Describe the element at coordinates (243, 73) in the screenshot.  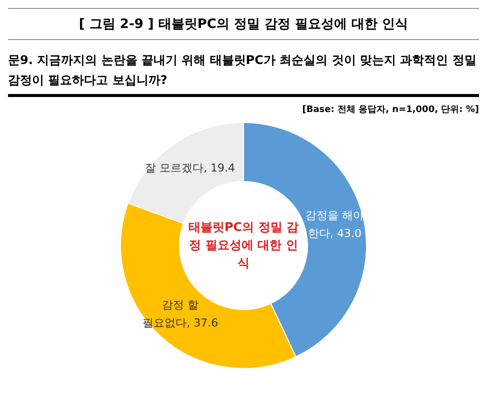
I see `chart-subtitle: 문9. 지금까지의 논란을 끝내기 위해 태블릿PC가 최순실의 것이 맞는지 과학적인 정밀 감정이 필요하다고 보십니까?` at that location.